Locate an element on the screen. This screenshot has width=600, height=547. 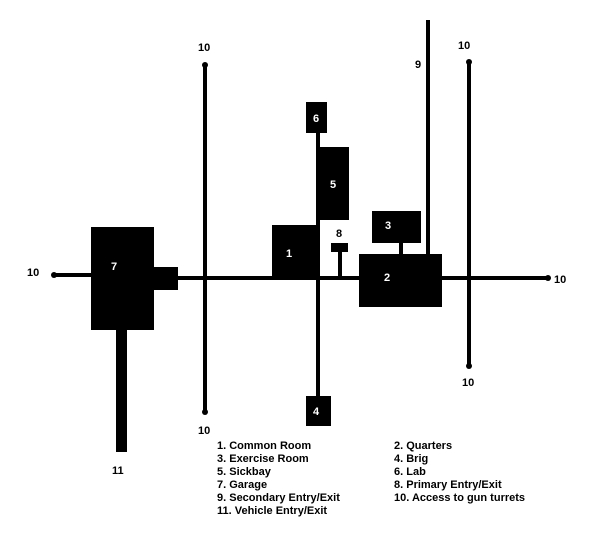
room-label-3: 3 is located at coordinates (388, 226).